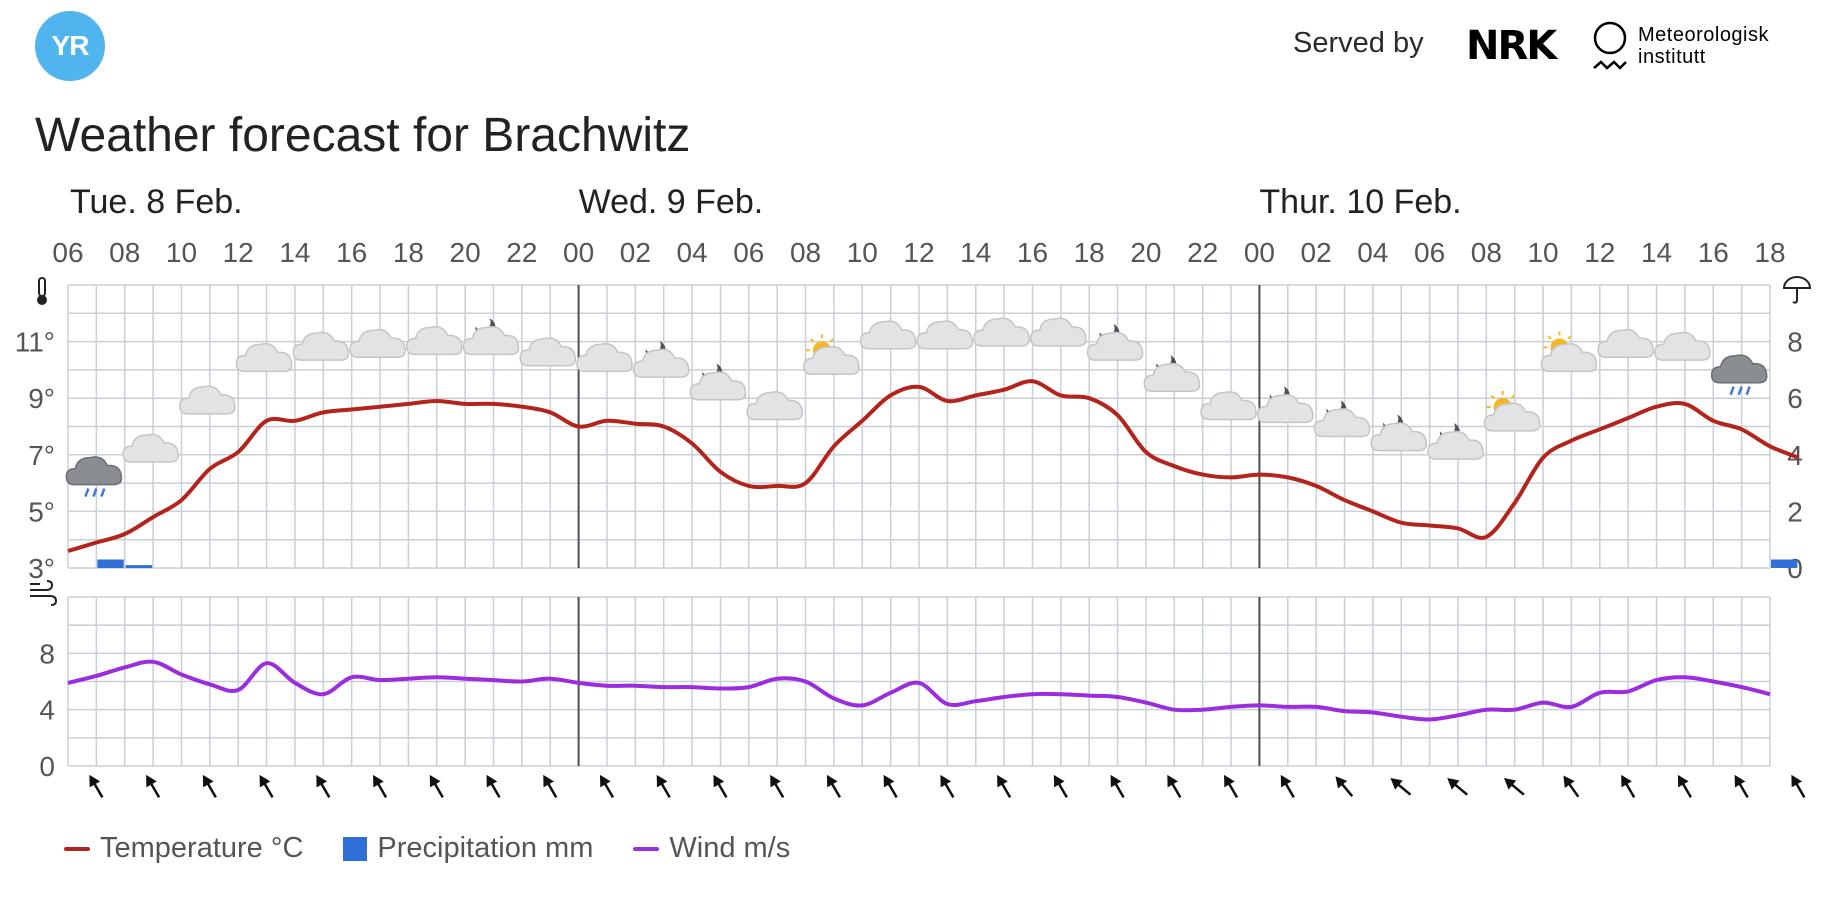 The width and height of the screenshot is (1828, 908). What do you see at coordinates (1202, 252) in the screenshot?
I see `x-tick-label: 22` at bounding box center [1202, 252].